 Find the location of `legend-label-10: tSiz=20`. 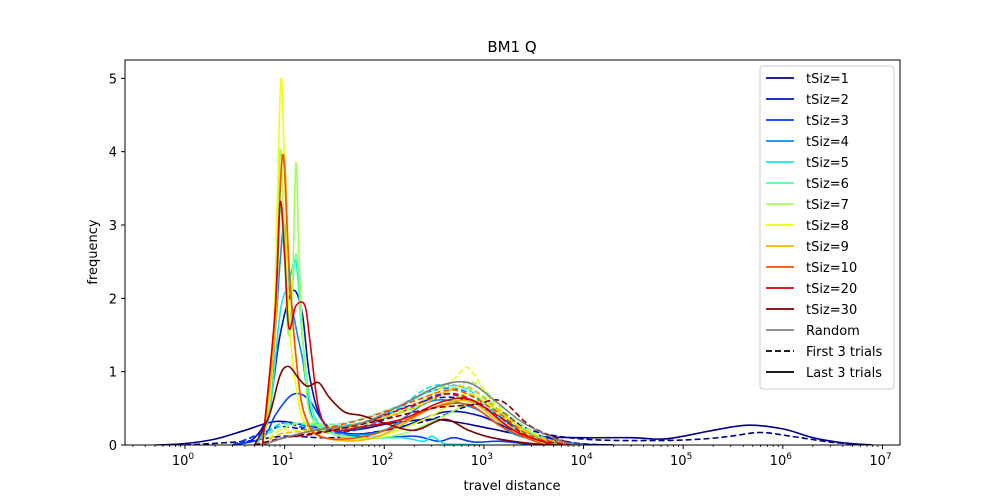

legend-label-10: tSiz=20 is located at coordinates (831, 289).